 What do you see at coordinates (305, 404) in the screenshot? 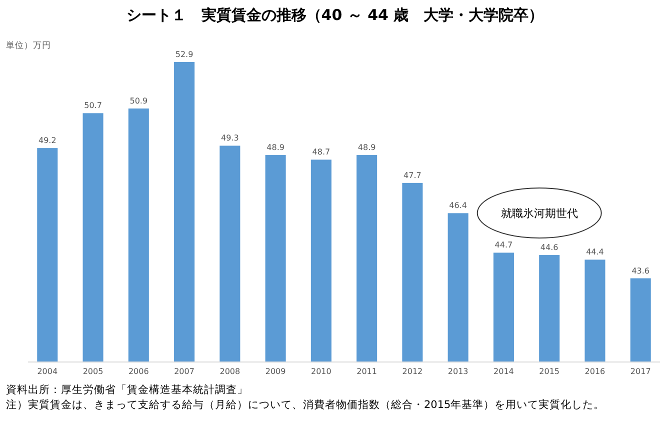
I see `text: 注）実質賃金は、きまって支給する給与（月給）について、消費者物価指数（総合・2015年基準）を用いて実質化した。` at bounding box center [305, 404].